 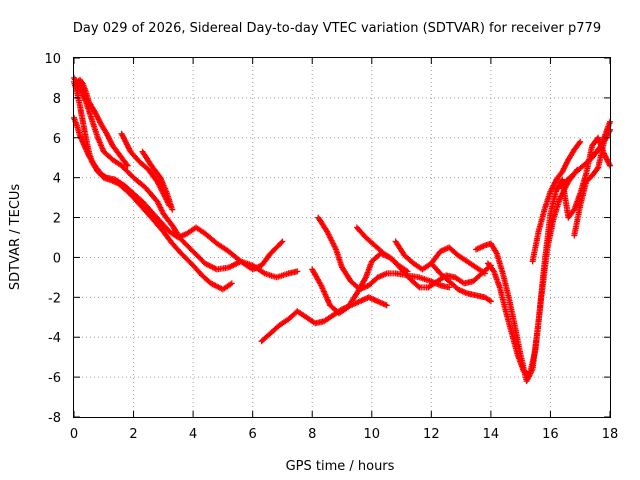 What do you see at coordinates (431, 434) in the screenshot?
I see `x-tick-label: 12` at bounding box center [431, 434].